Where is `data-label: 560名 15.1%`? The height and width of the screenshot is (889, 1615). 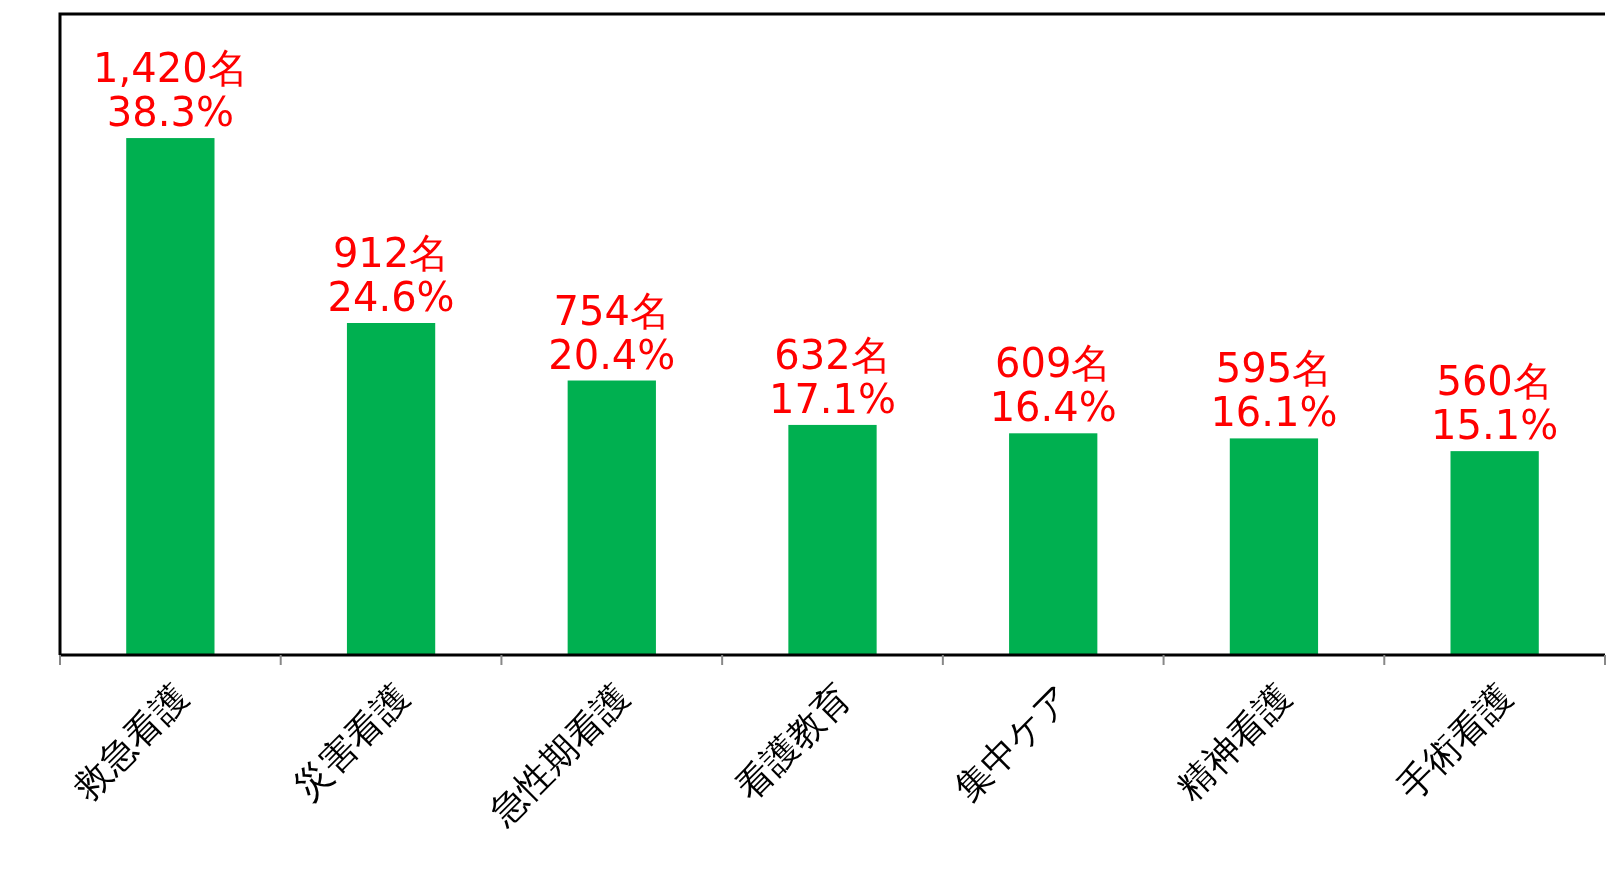 data-label: 560名 15.1% is located at coordinates (1495, 403).